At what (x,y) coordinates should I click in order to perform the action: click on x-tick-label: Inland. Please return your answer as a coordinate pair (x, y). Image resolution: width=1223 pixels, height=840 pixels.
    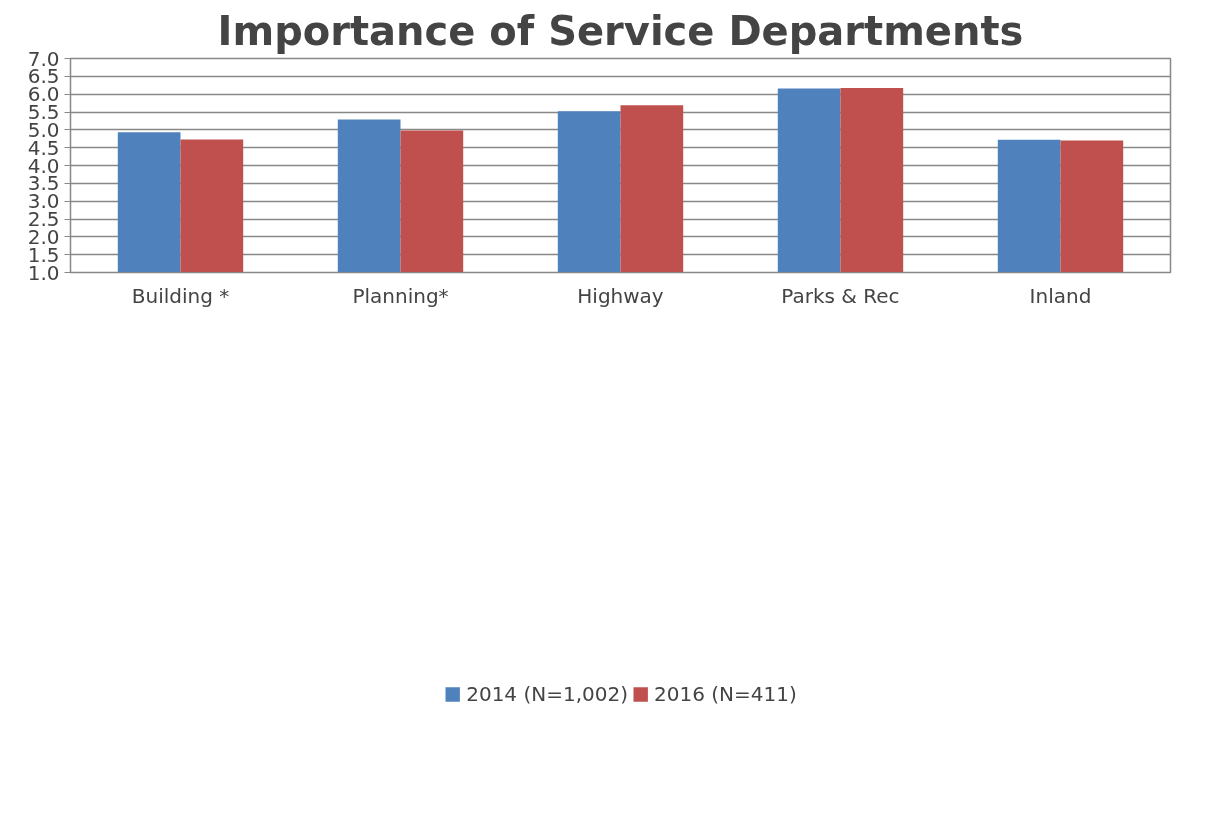
    Looking at the image, I should click on (1060, 295).